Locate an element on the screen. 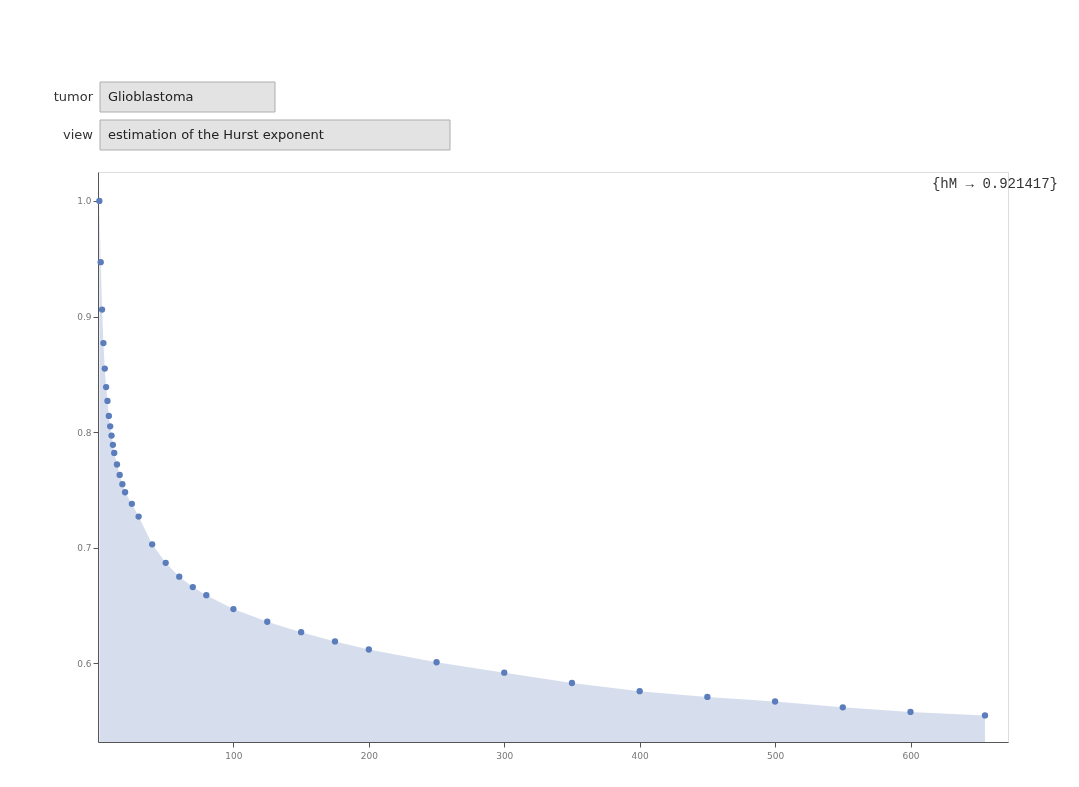 This screenshot has width=1079, height=787. y-tick-label: 0.7 is located at coordinates (84, 548).